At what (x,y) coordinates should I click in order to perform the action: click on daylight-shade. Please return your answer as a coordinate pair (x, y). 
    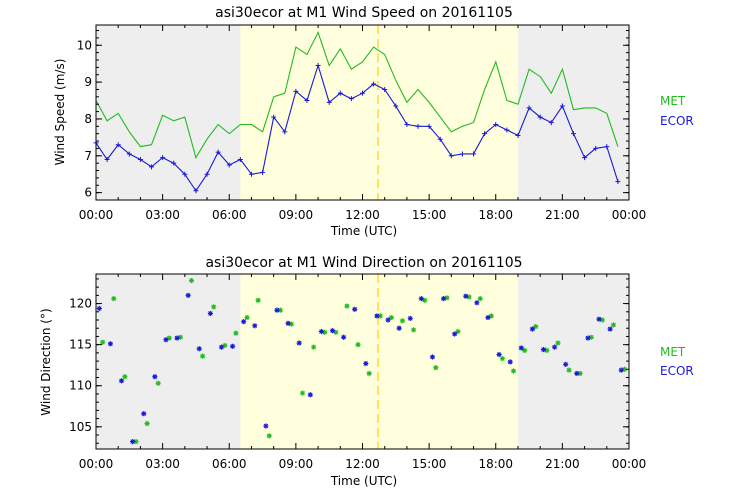
    Looking at the image, I should click on (379, 361).